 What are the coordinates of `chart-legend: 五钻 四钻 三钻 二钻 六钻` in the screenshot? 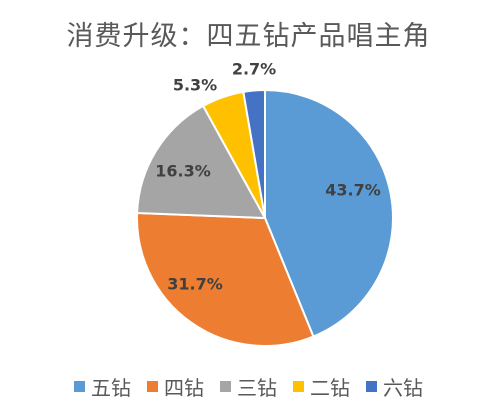 It's located at (248, 386).